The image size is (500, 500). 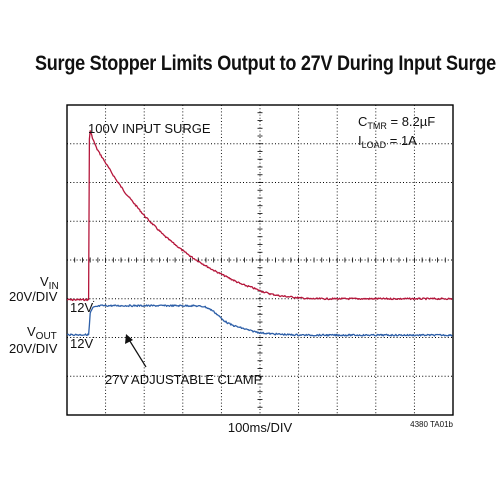 I want to click on clamp-arrow-line, so click(x=137, y=352).